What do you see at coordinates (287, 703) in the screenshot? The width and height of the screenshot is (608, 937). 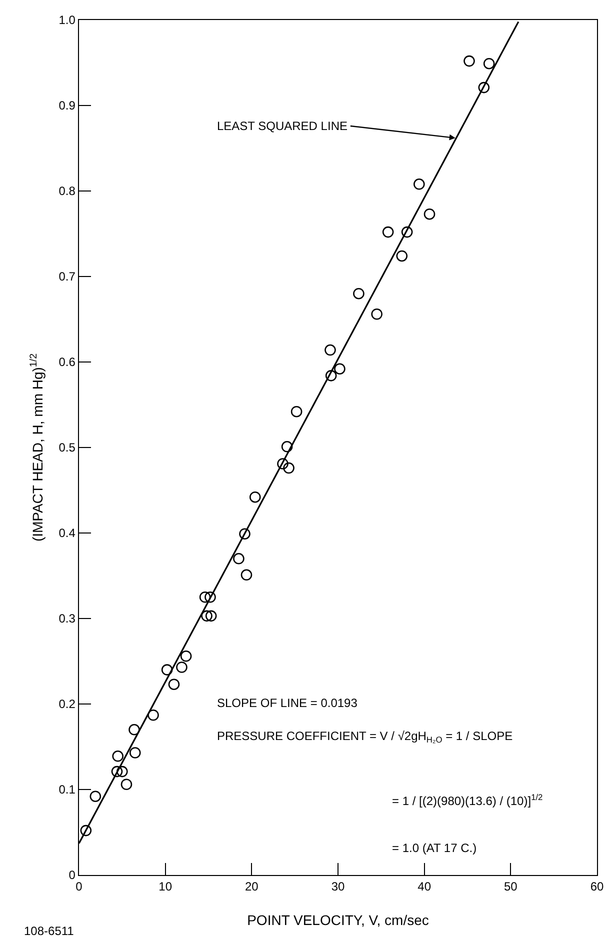 I see `annotation: SLOPE OF LINE = 0.0193` at bounding box center [287, 703].